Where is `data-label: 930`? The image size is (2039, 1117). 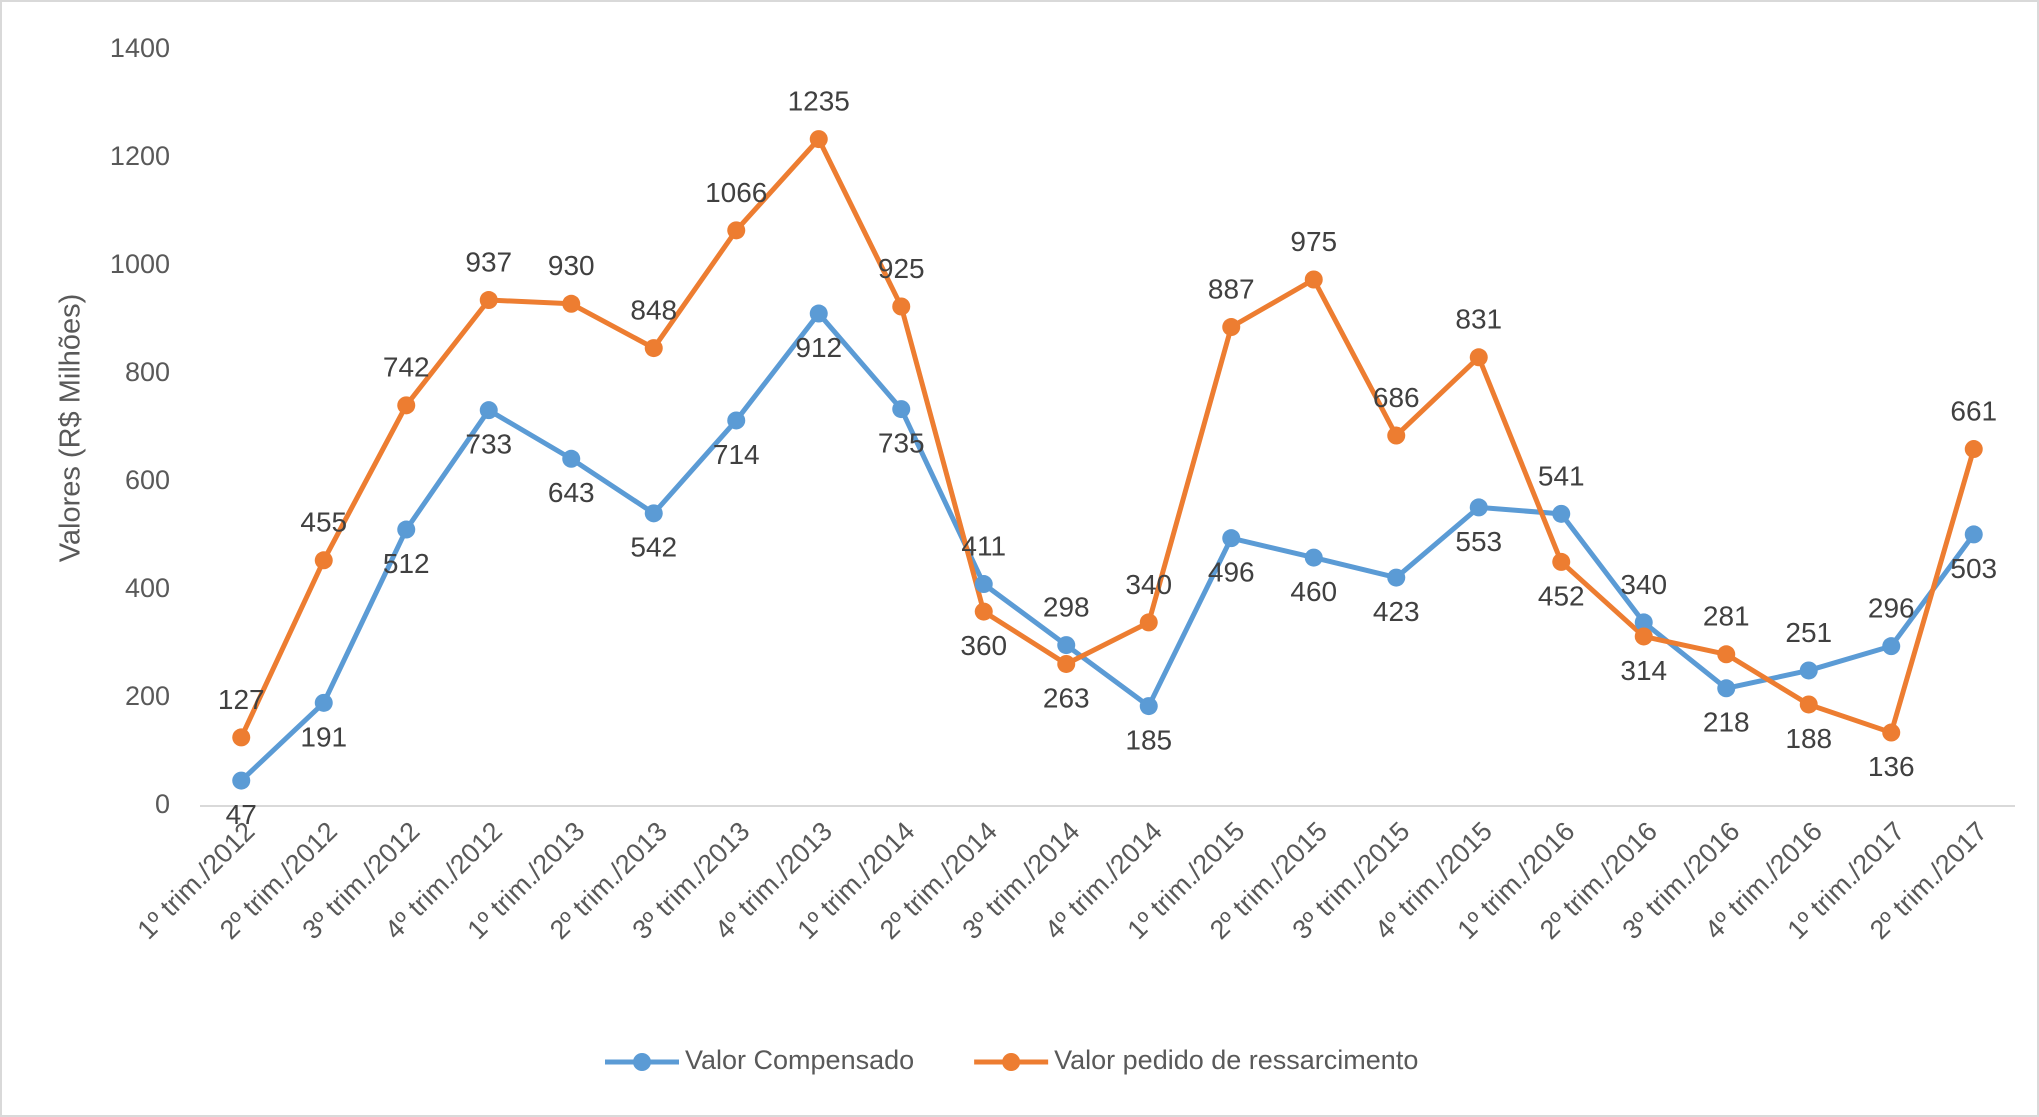 data-label: 930 is located at coordinates (571, 265).